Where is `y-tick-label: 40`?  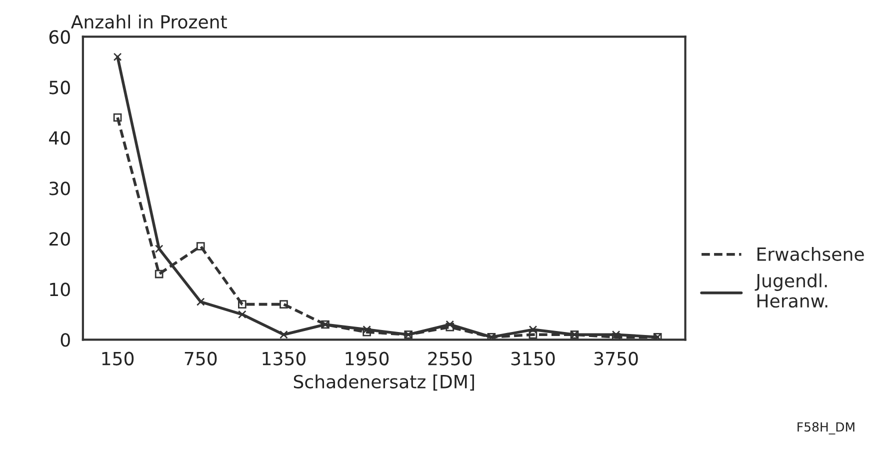
y-tick-label: 40 is located at coordinates (59, 138).